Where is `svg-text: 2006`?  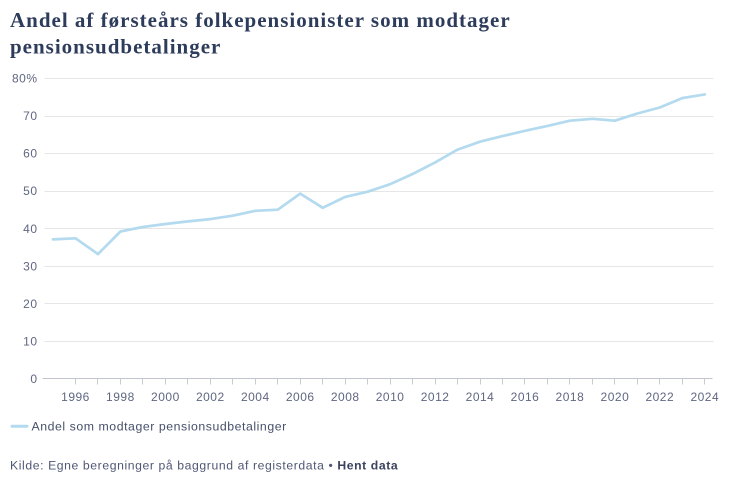
svg-text: 2006 is located at coordinates (300, 397).